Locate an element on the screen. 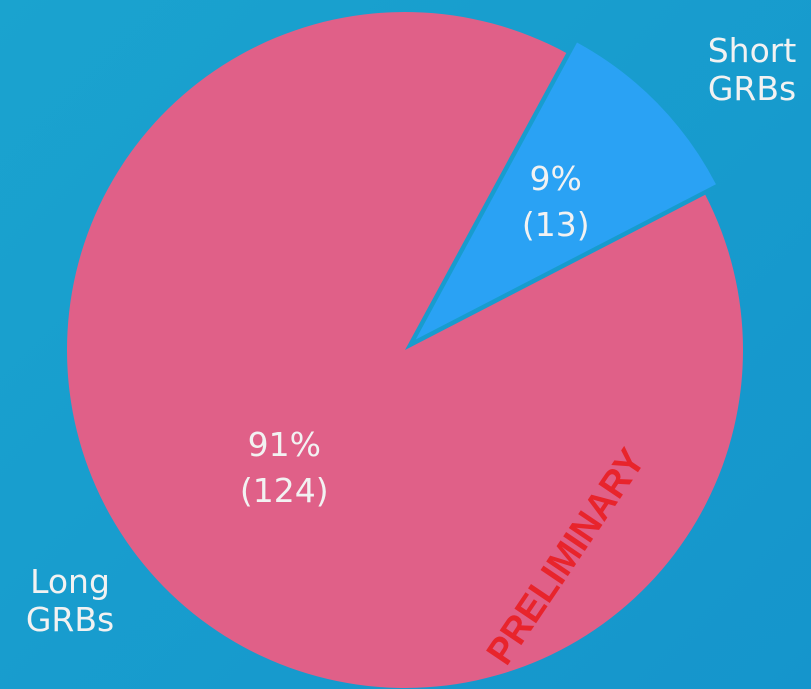  slice-count-label: (13) is located at coordinates (556, 224).